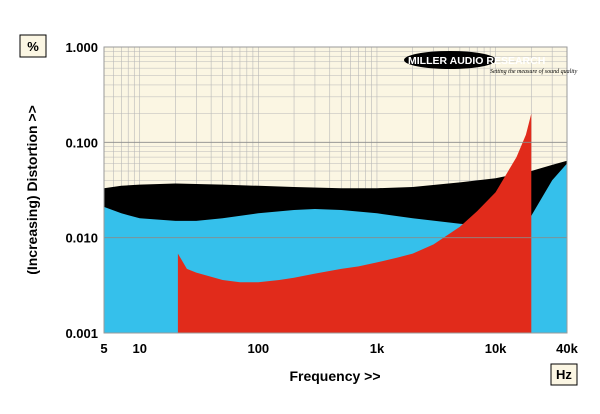 Image resolution: width=600 pixels, height=414 pixels. Describe the element at coordinates (534, 71) in the screenshot. I see `logo-tagline: Setting the measure of sound quality` at that location.